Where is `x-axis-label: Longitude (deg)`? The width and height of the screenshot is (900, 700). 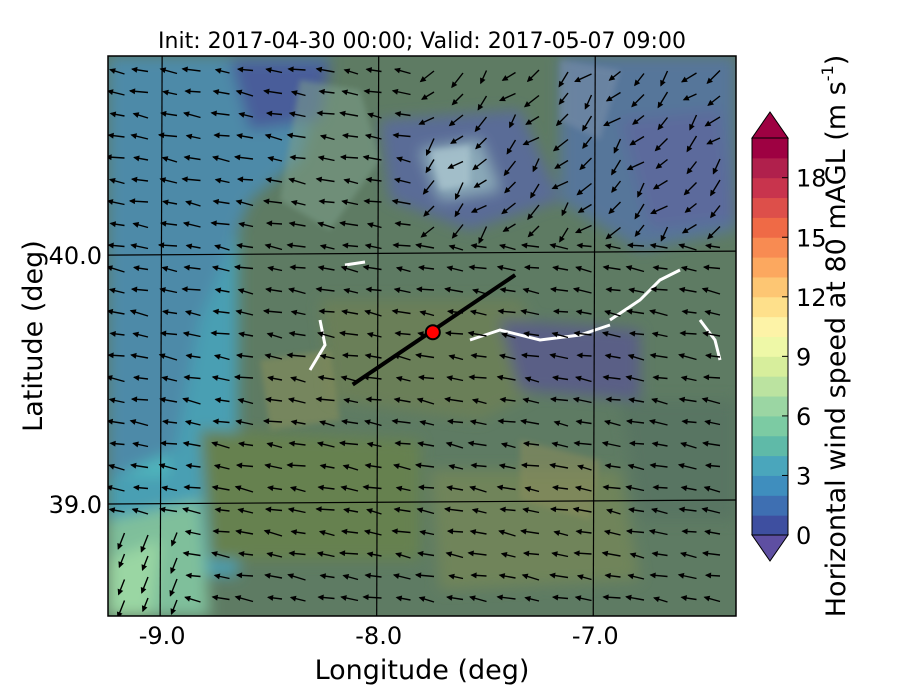 x-axis-label: Longitude (deg) is located at coordinates (422, 670).